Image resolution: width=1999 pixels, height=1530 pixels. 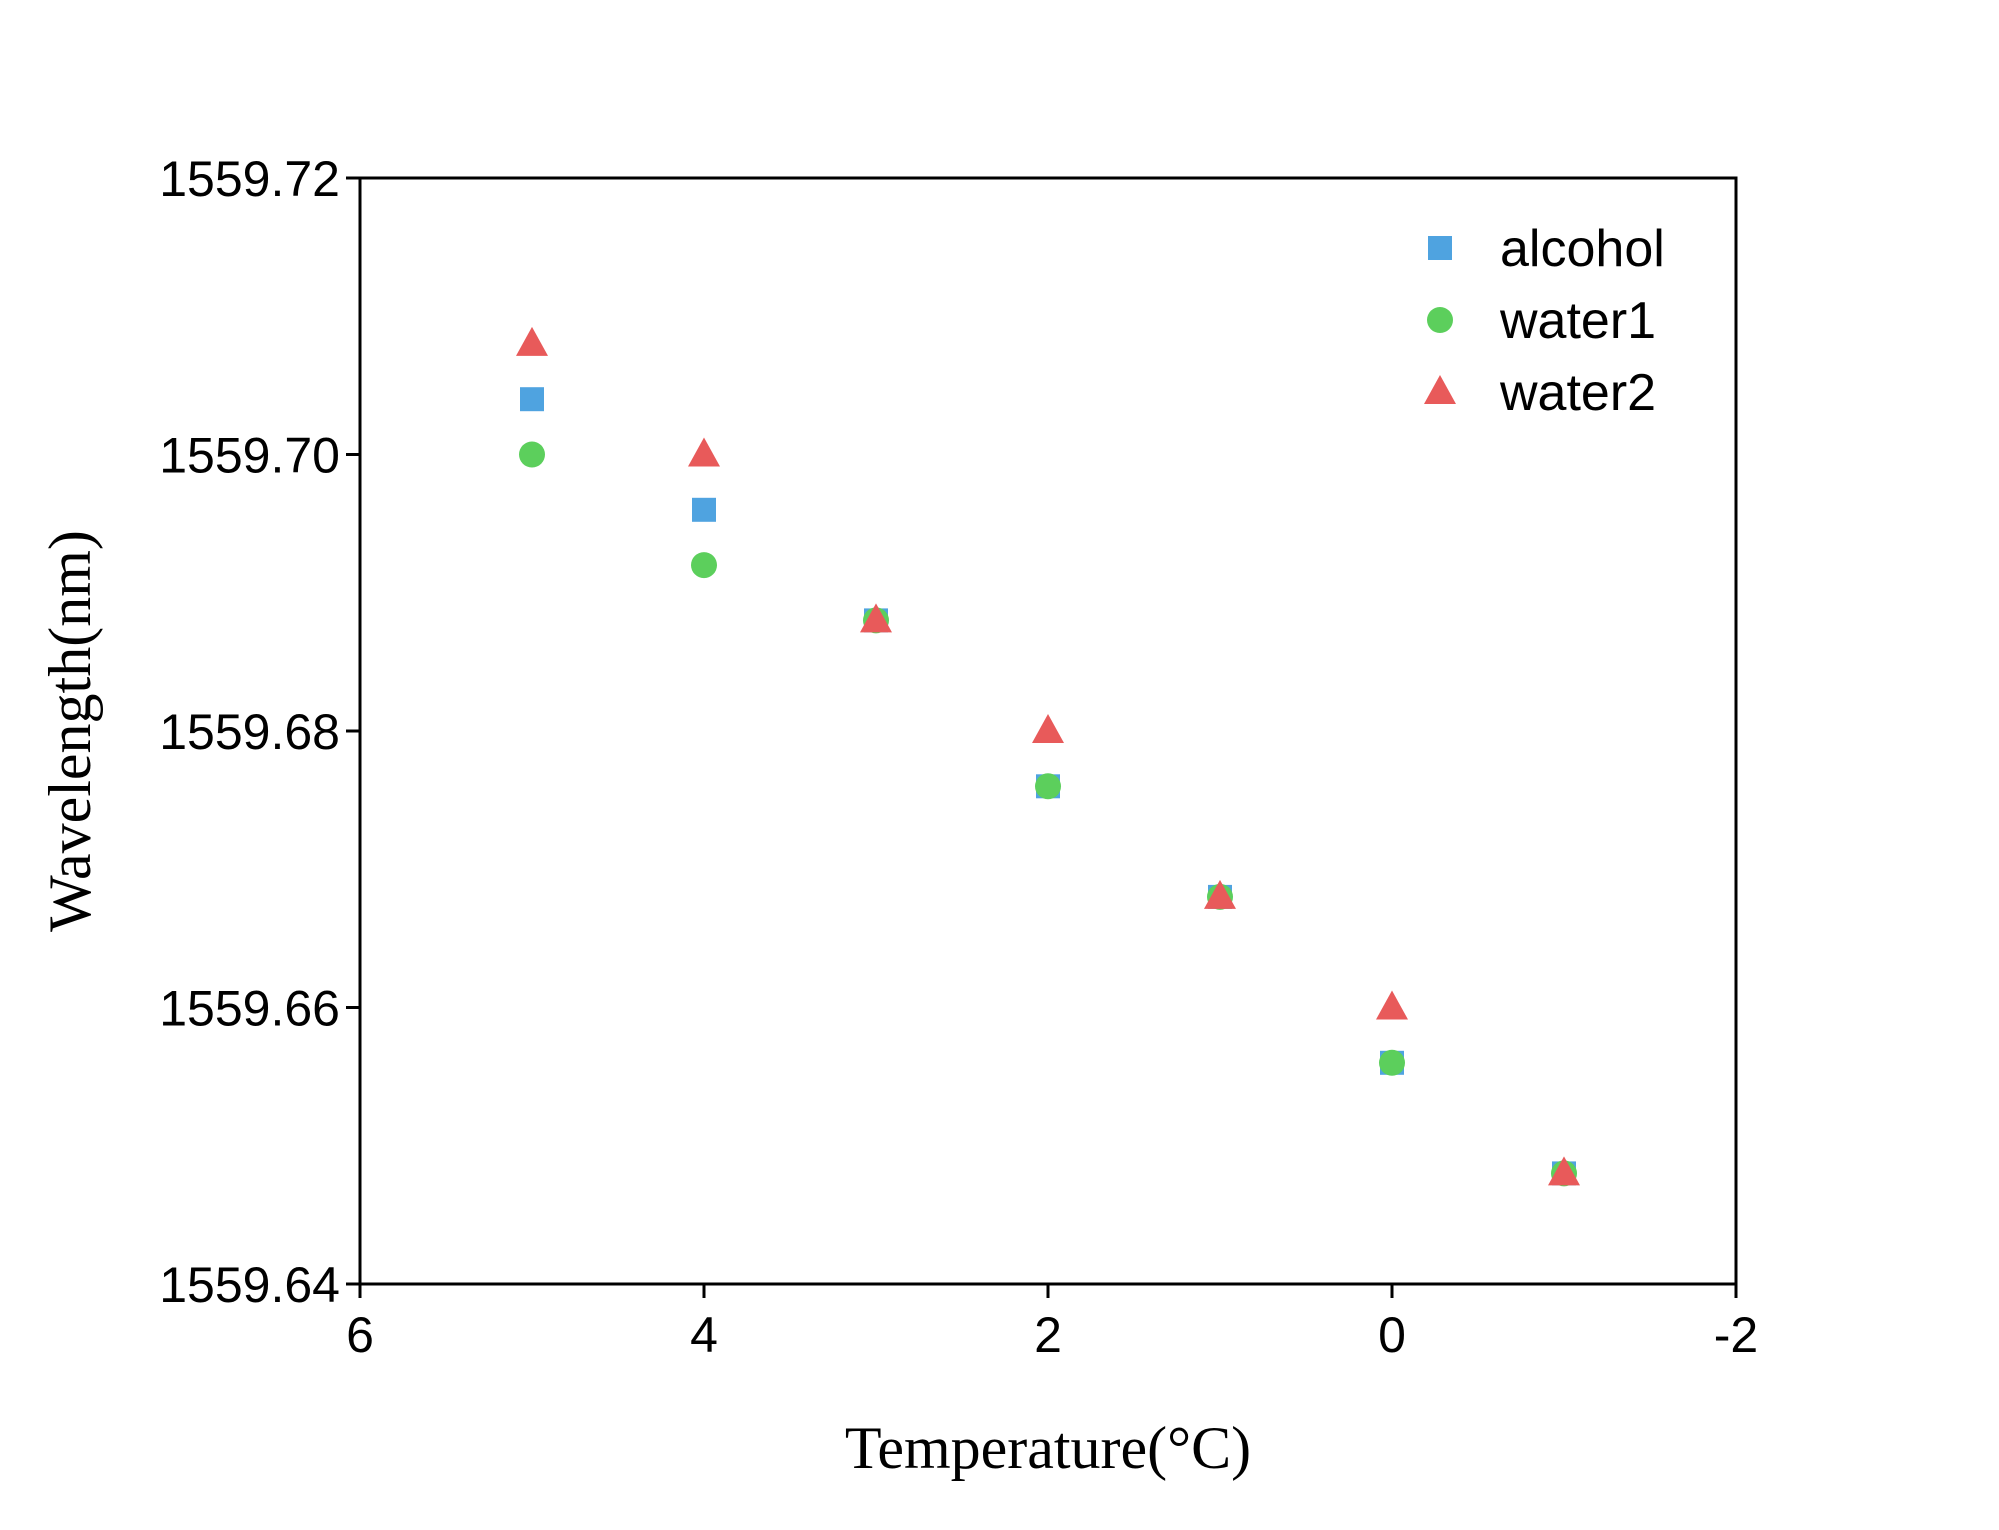 What do you see at coordinates (1577, 321) in the screenshot?
I see `legend-water1-label: water1` at bounding box center [1577, 321].